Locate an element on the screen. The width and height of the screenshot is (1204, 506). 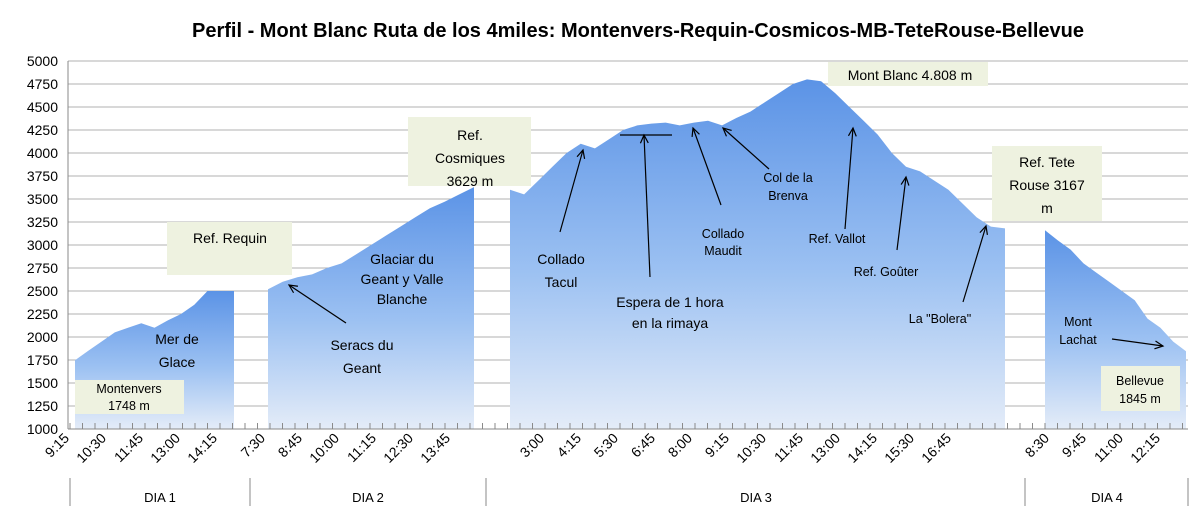
y-tick-label: 4250 is located at coordinates (42, 130).